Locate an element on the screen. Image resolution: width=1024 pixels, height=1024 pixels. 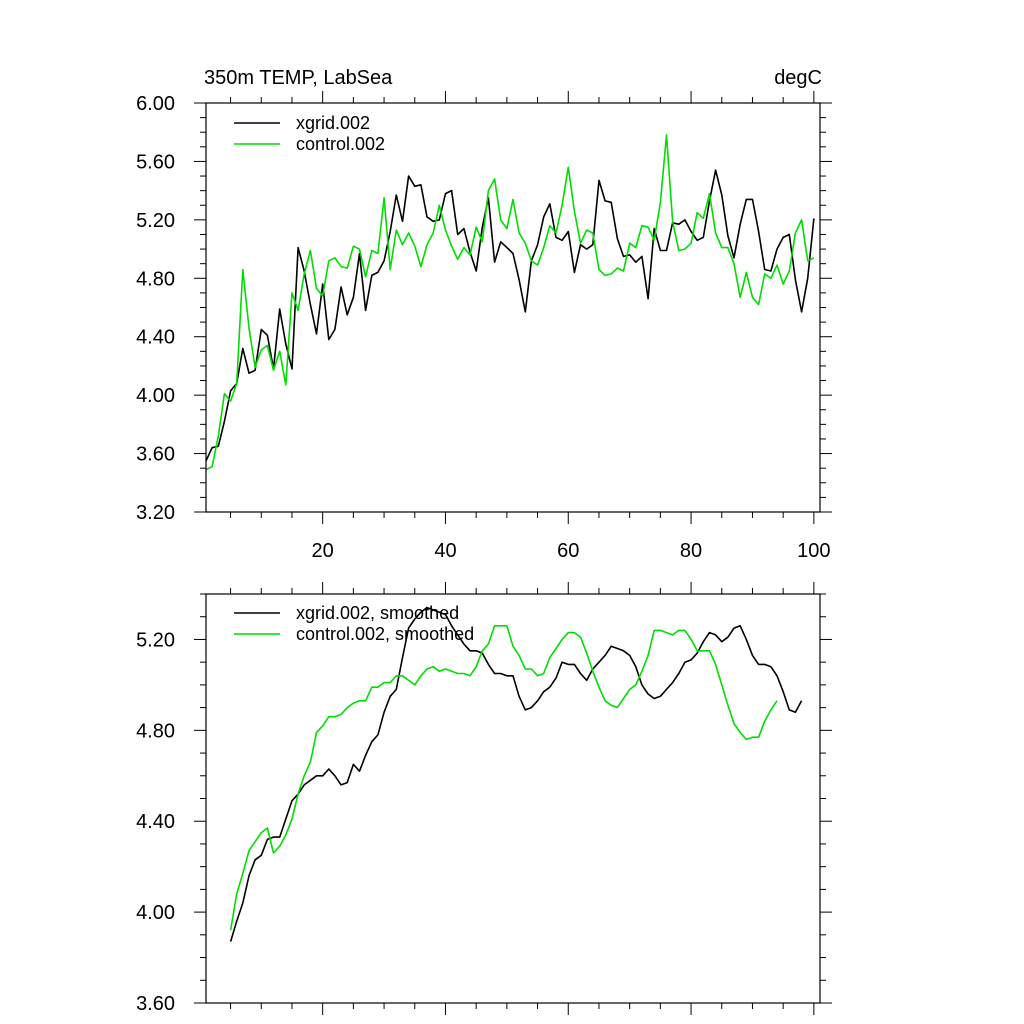
legend-label-control: control.002 is located at coordinates (340, 144).